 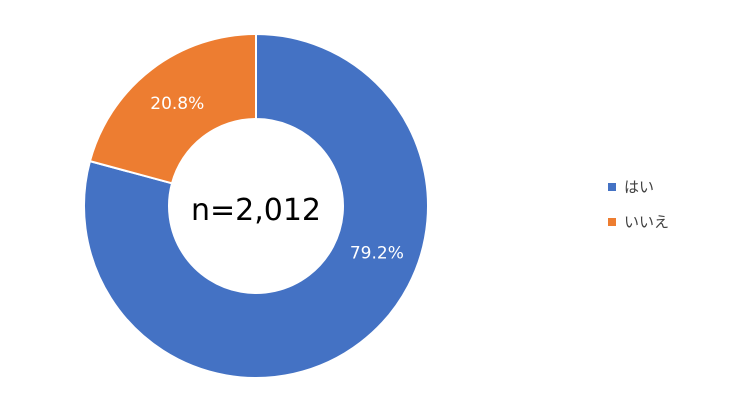 What do you see at coordinates (177, 104) in the screenshot?
I see `slice-label-1: 20.8%` at bounding box center [177, 104].